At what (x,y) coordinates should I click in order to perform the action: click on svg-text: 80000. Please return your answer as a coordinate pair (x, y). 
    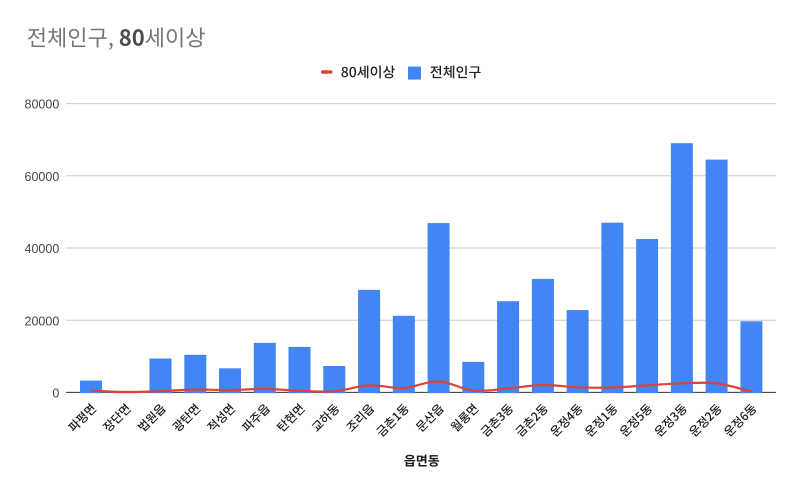
    Looking at the image, I should click on (42, 105).